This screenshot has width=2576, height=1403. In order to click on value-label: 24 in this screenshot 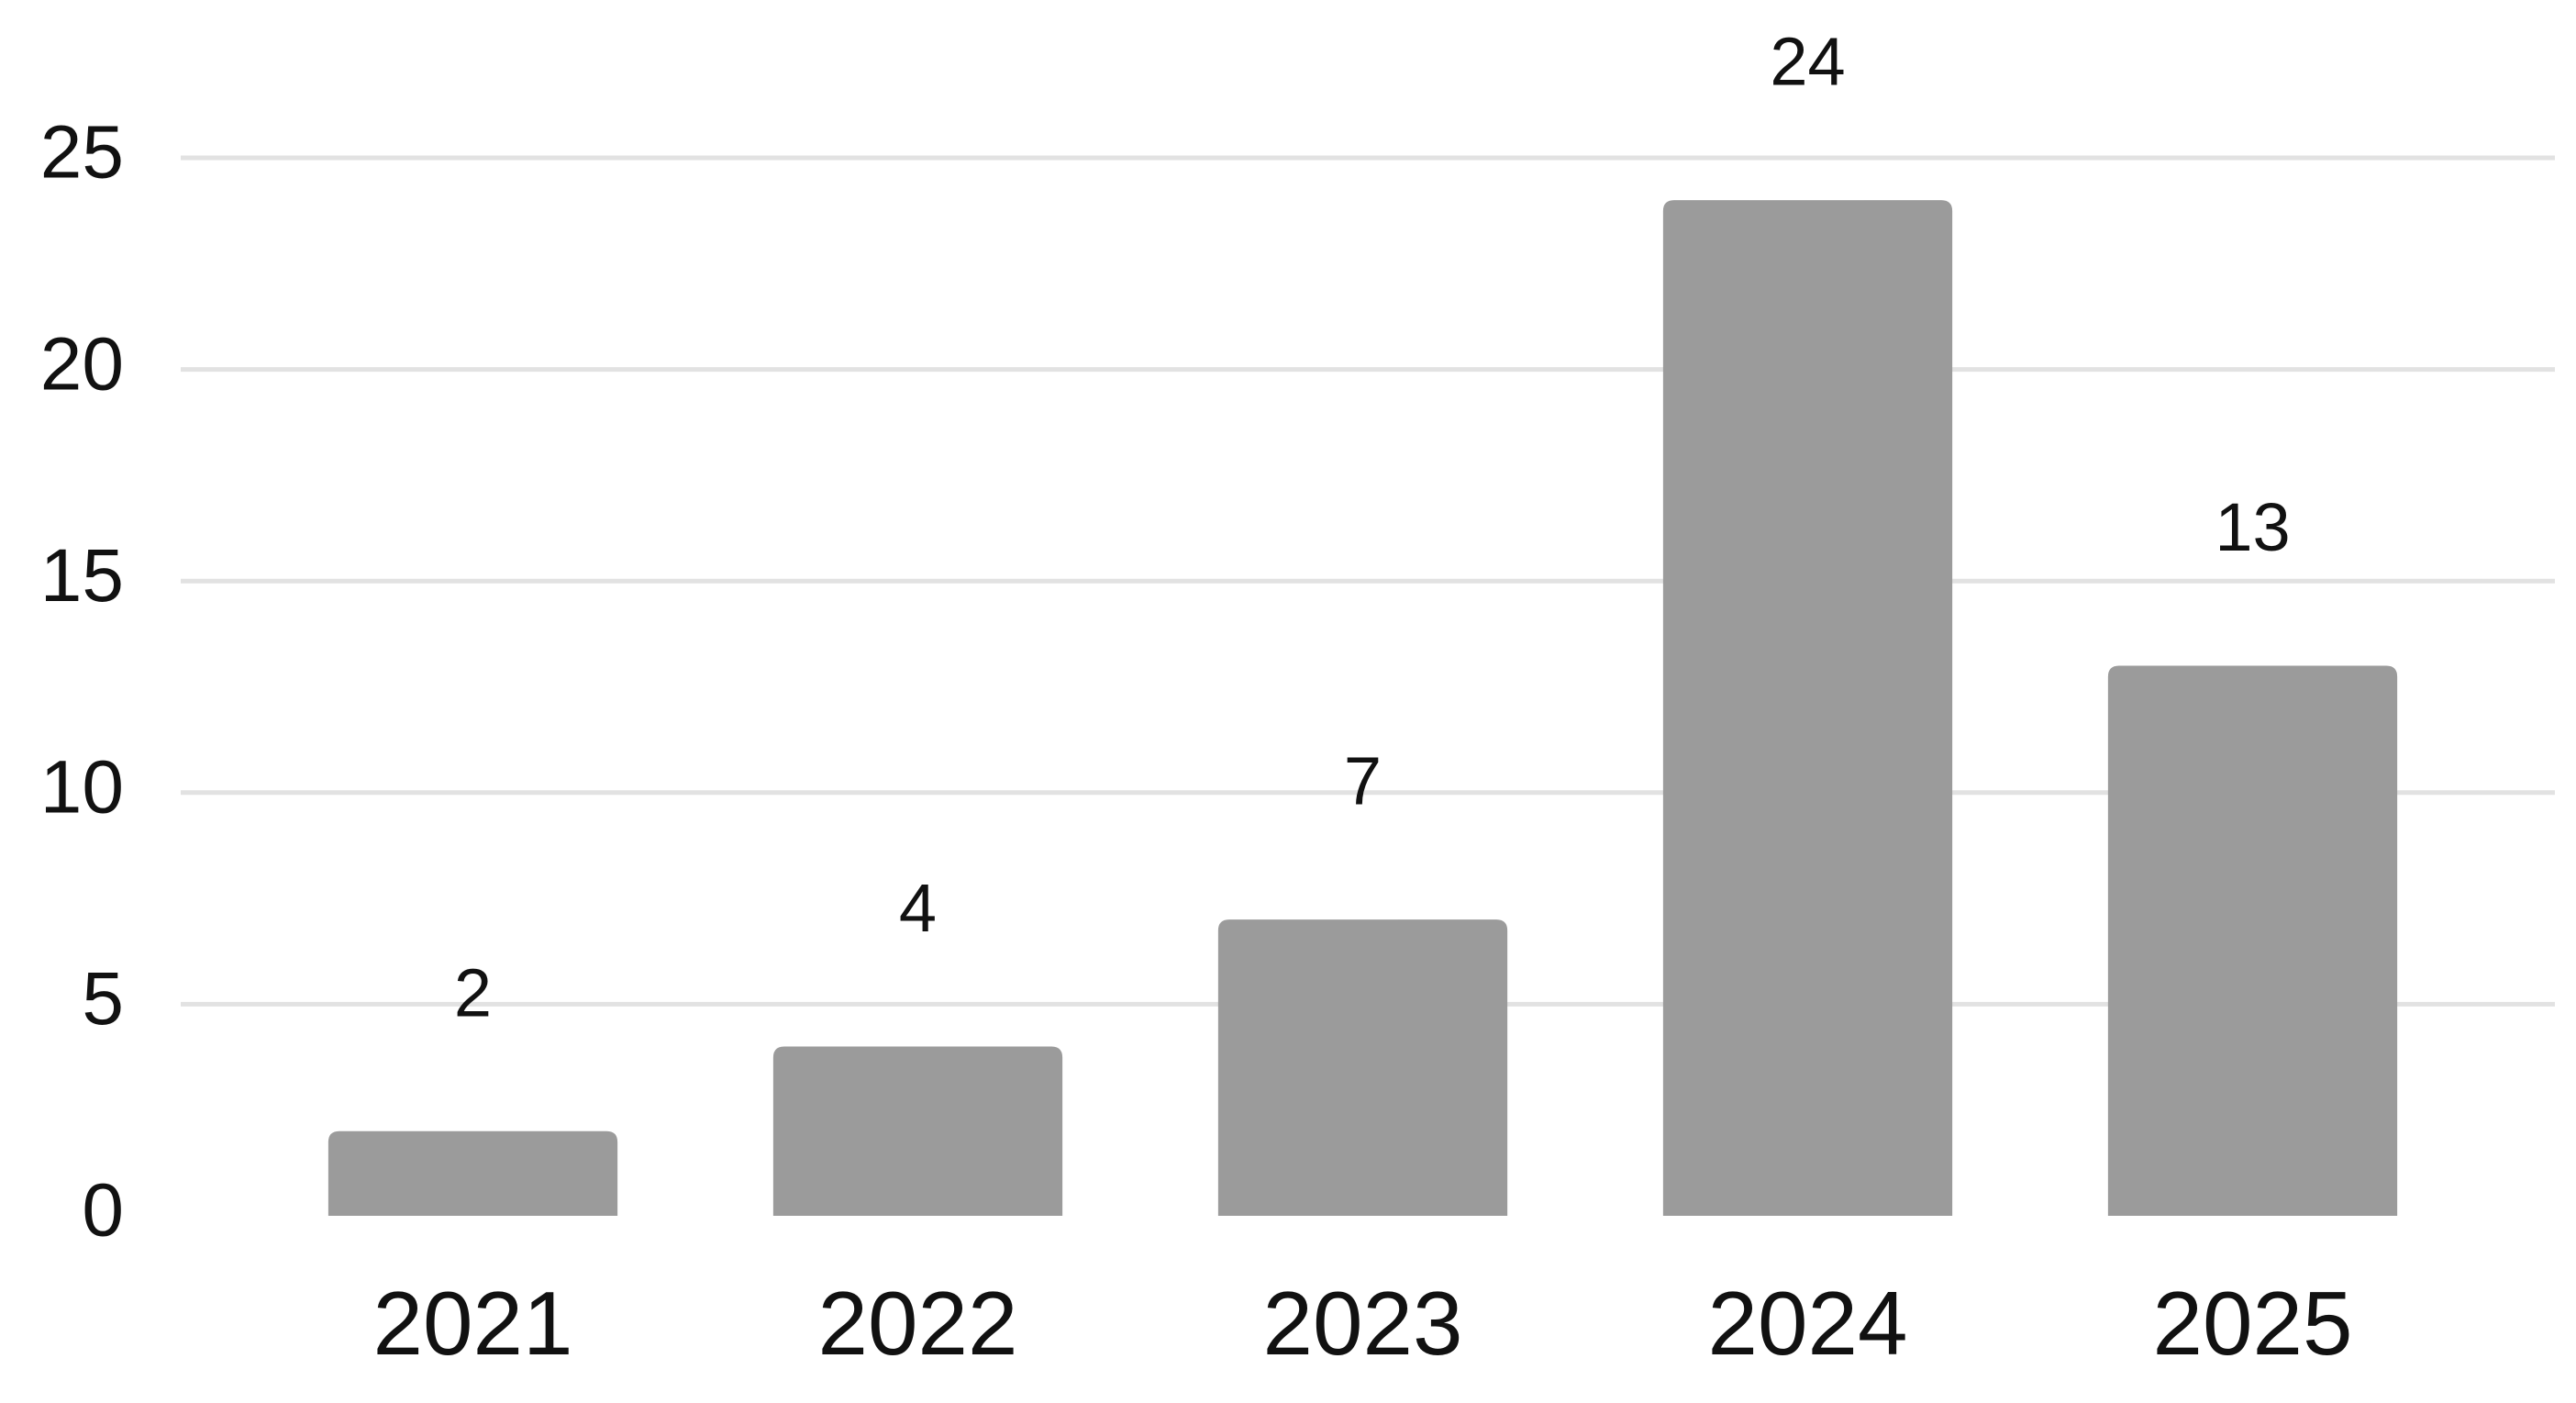, I will do `click(1807, 62)`.